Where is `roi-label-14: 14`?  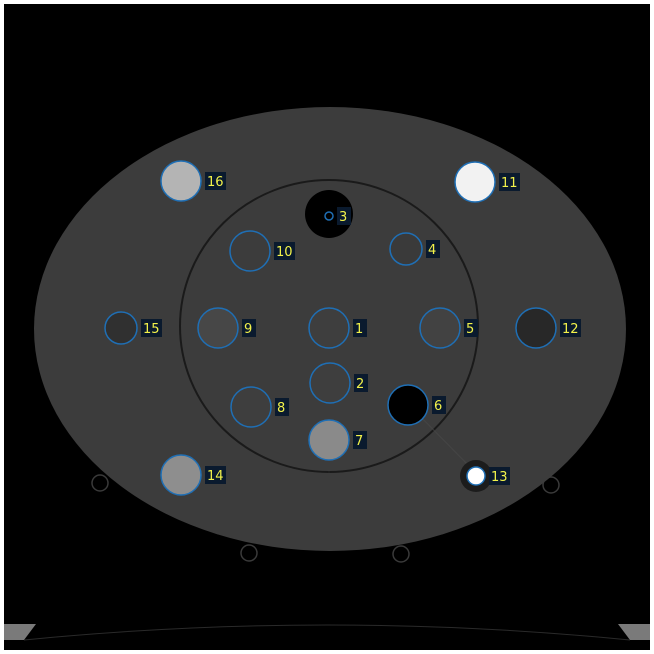 roi-label-14: 14 is located at coordinates (215, 476).